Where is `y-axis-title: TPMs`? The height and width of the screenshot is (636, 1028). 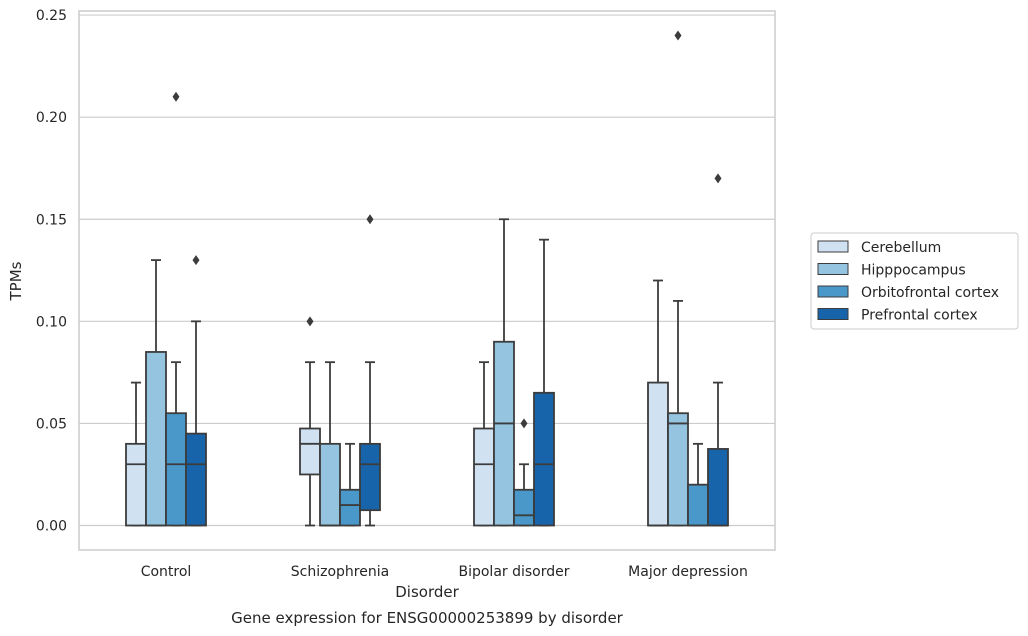 y-axis-title: TPMs is located at coordinates (16, 281).